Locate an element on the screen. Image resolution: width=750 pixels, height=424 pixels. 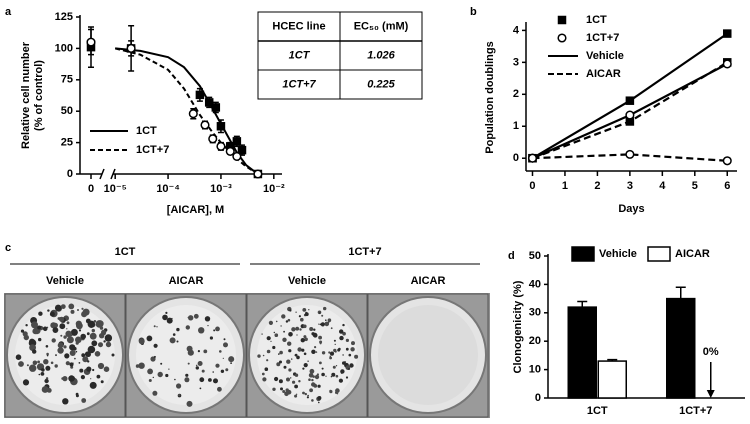
plate-inner is located at coordinates (428, 355).